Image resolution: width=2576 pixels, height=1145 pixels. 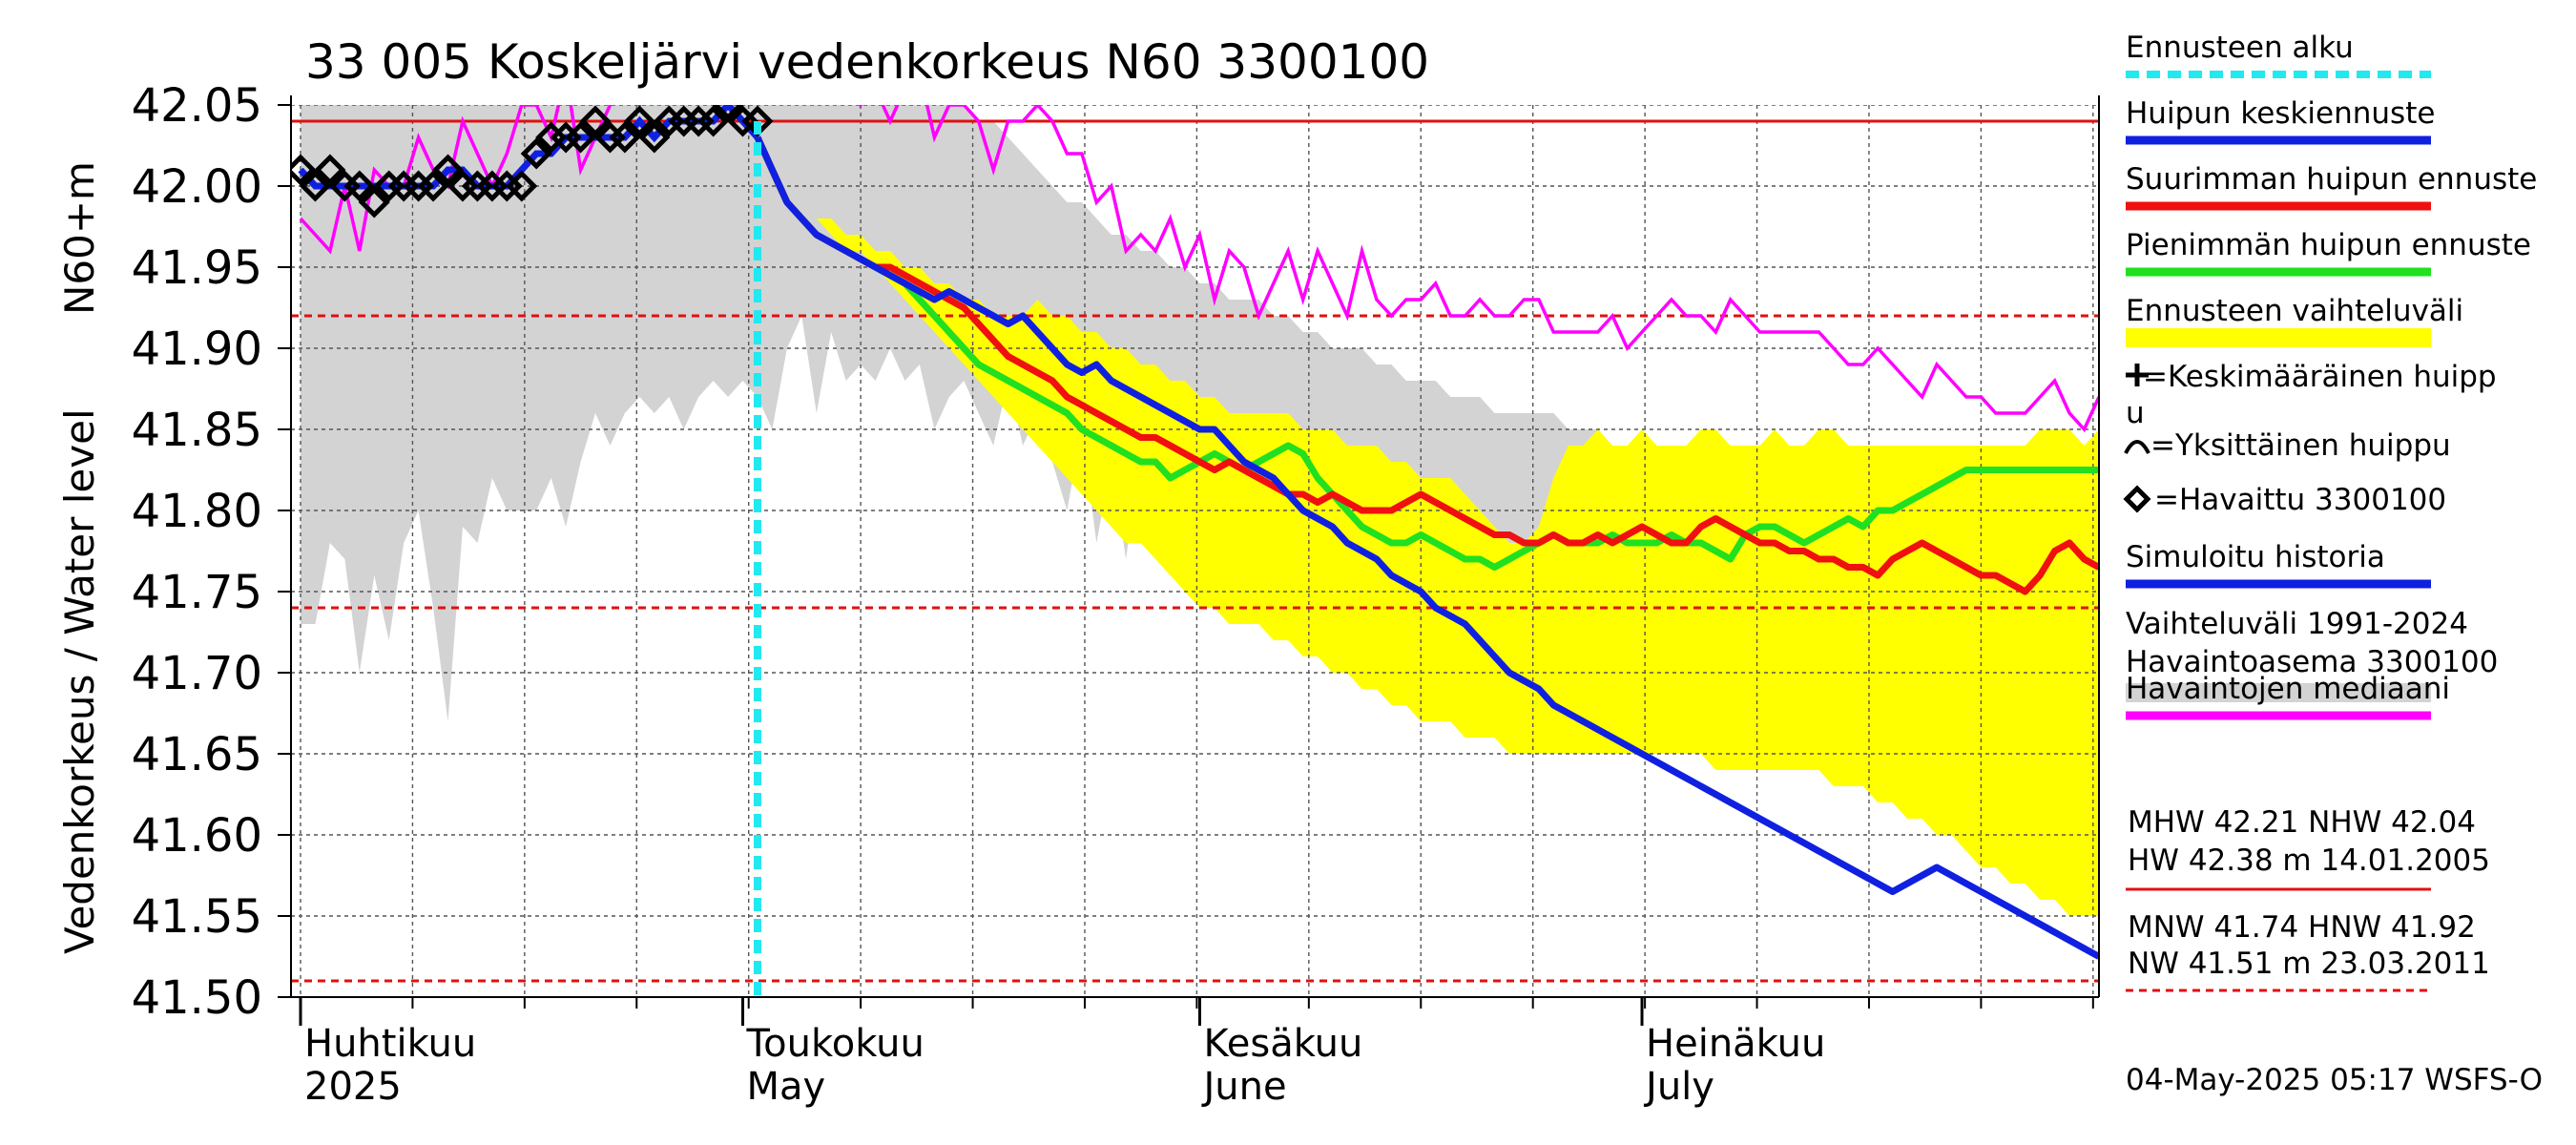 I want to click on month-label-en: 2025, so click(x=353, y=1087).